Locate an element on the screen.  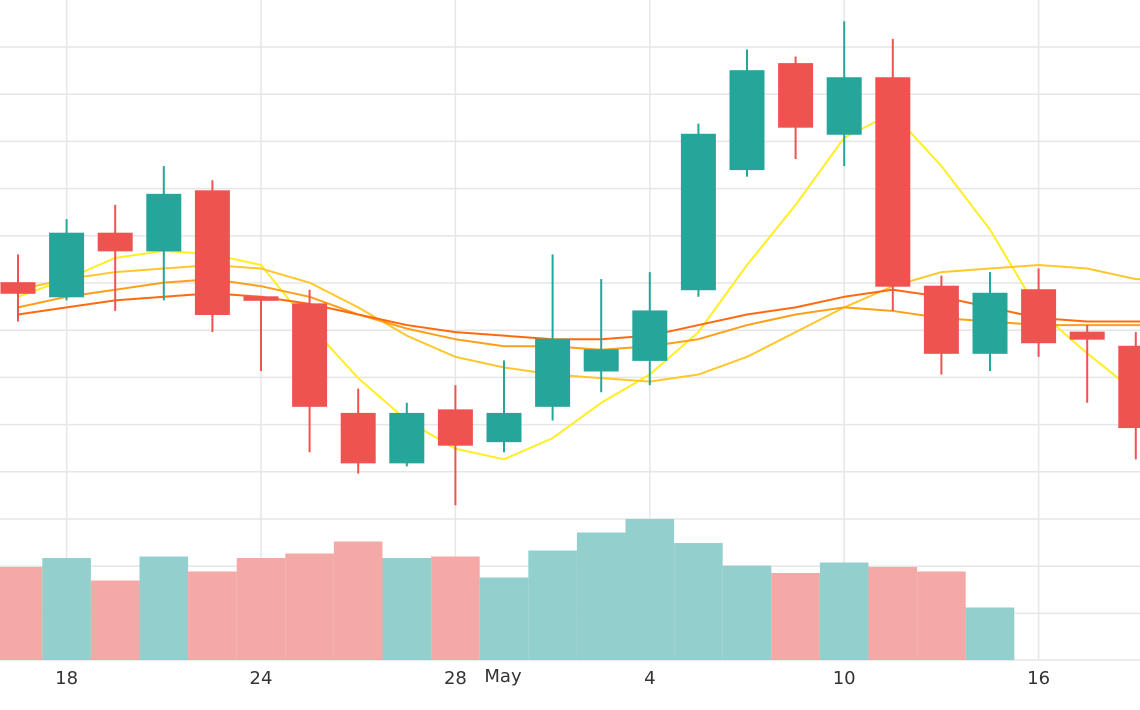
x-axis: 18 24 28 May 4 10 16 is located at coordinates (552, 677).